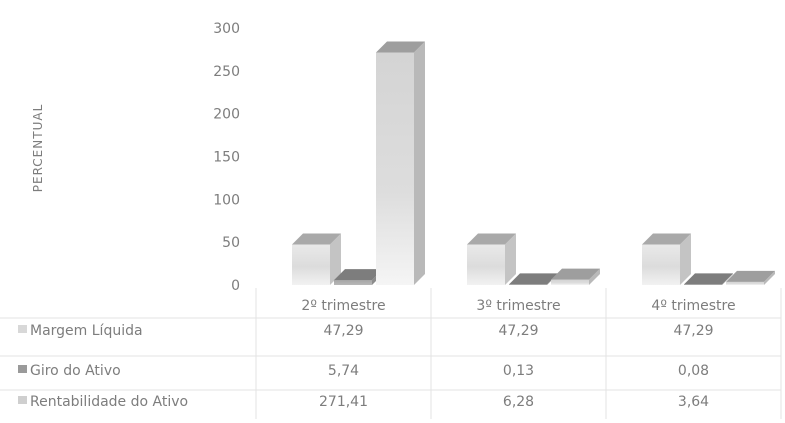  What do you see at coordinates (226, 200) in the screenshot?
I see `y-tick-label: 100` at bounding box center [226, 200].